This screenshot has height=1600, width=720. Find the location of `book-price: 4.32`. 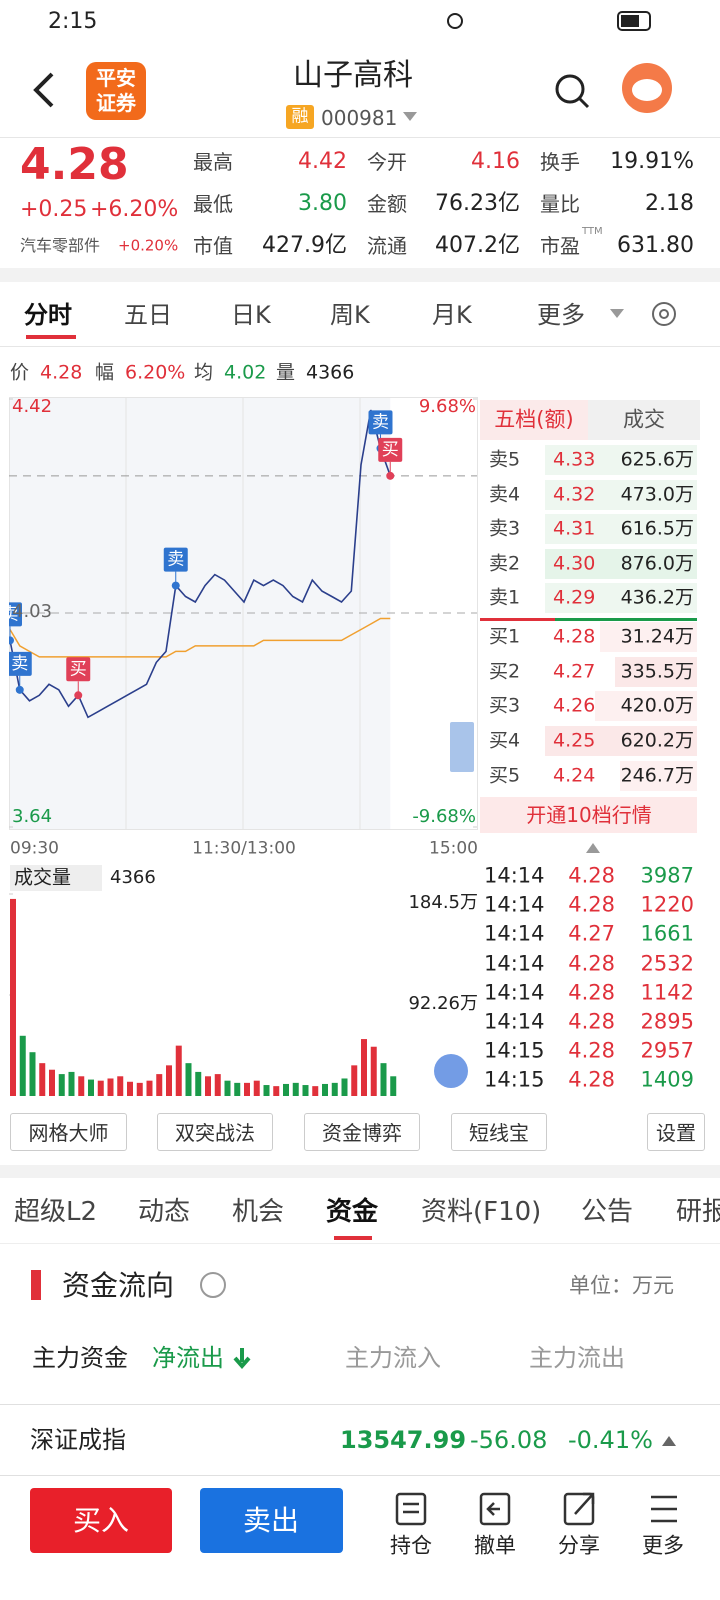

book-price: 4.32 is located at coordinates (574, 494).